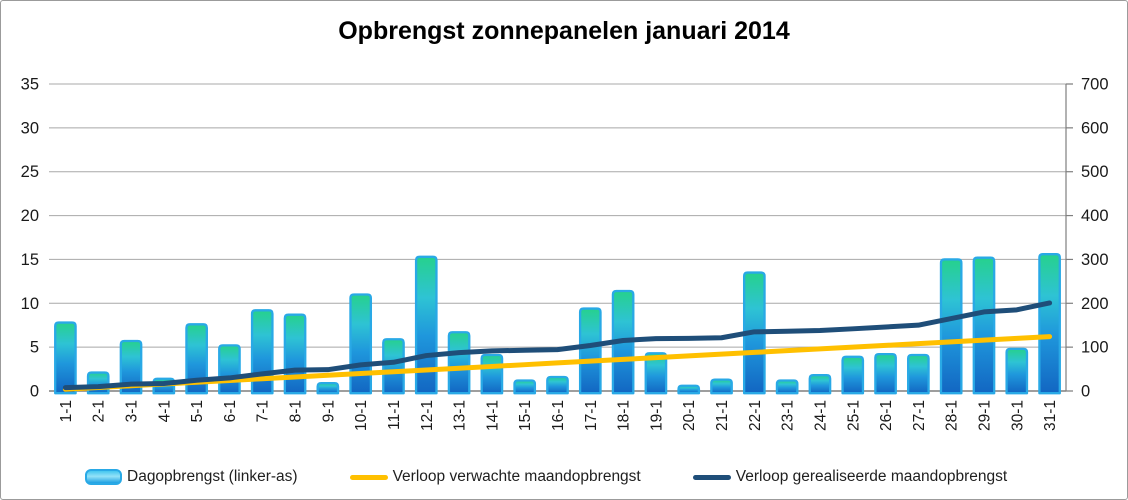 This screenshot has width=1128, height=500. What do you see at coordinates (516, 476) in the screenshot?
I see `legend-label-verwachte: Verloop verwachte maandopbrengst` at bounding box center [516, 476].